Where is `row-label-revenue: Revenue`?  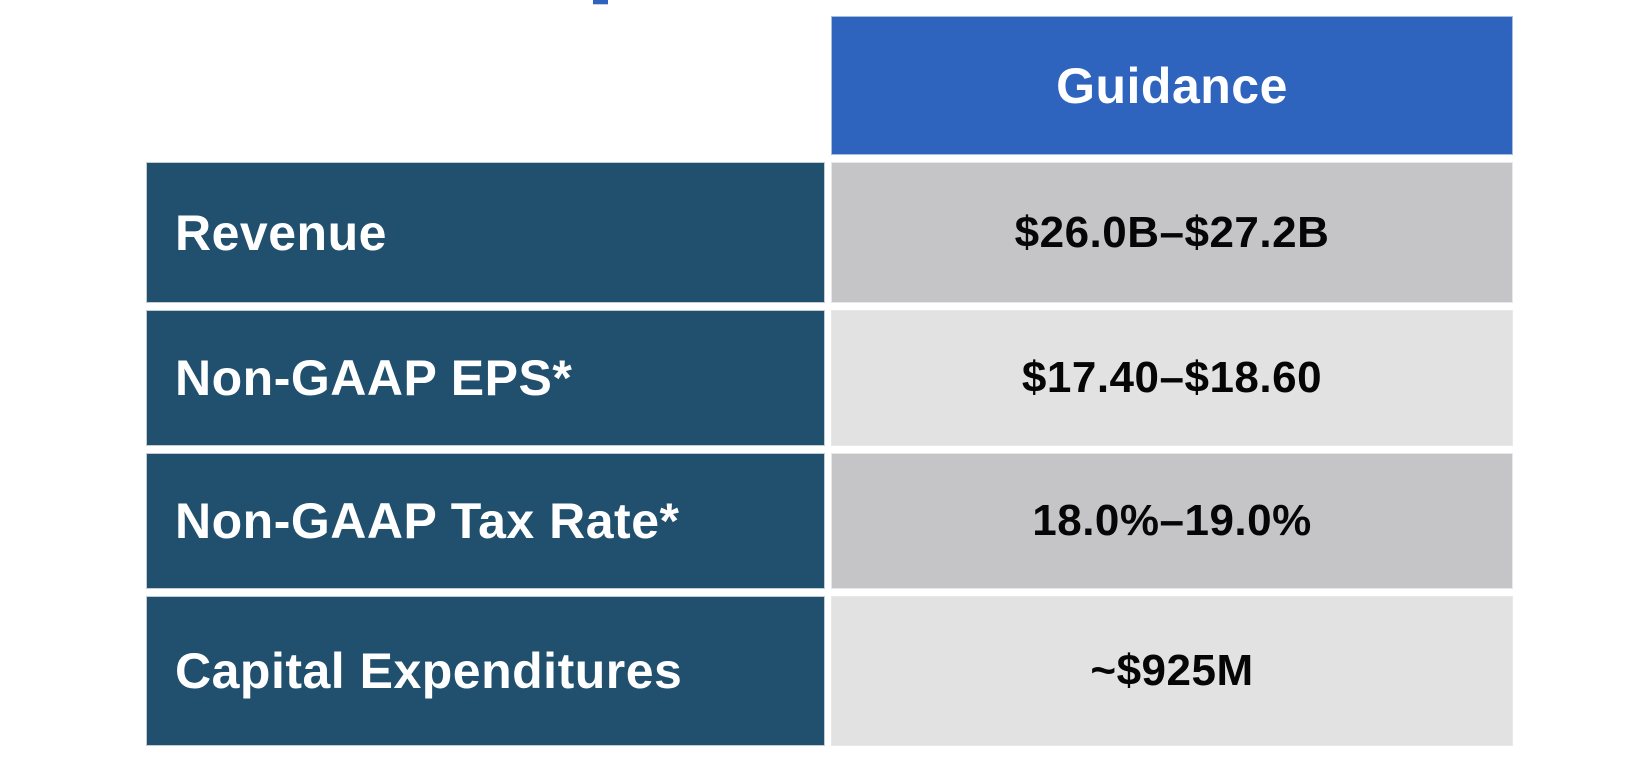
row-label-revenue: Revenue is located at coordinates (485, 232).